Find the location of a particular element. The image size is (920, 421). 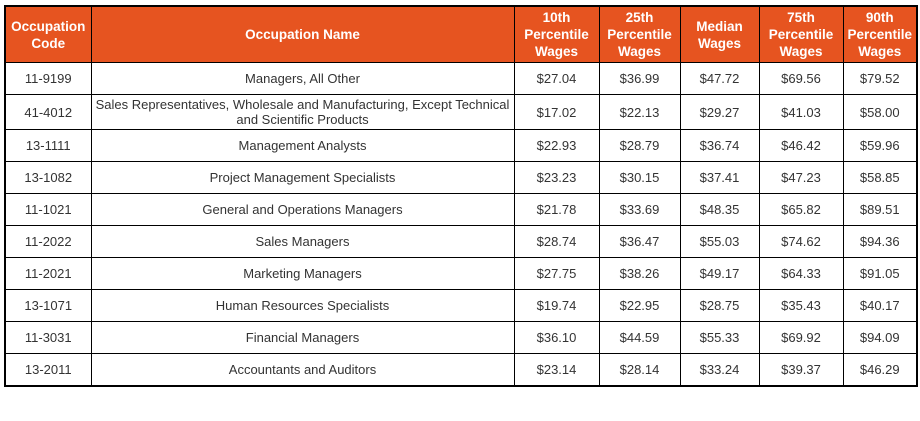

cell-occupation-code: 13-2011 is located at coordinates (48, 369).